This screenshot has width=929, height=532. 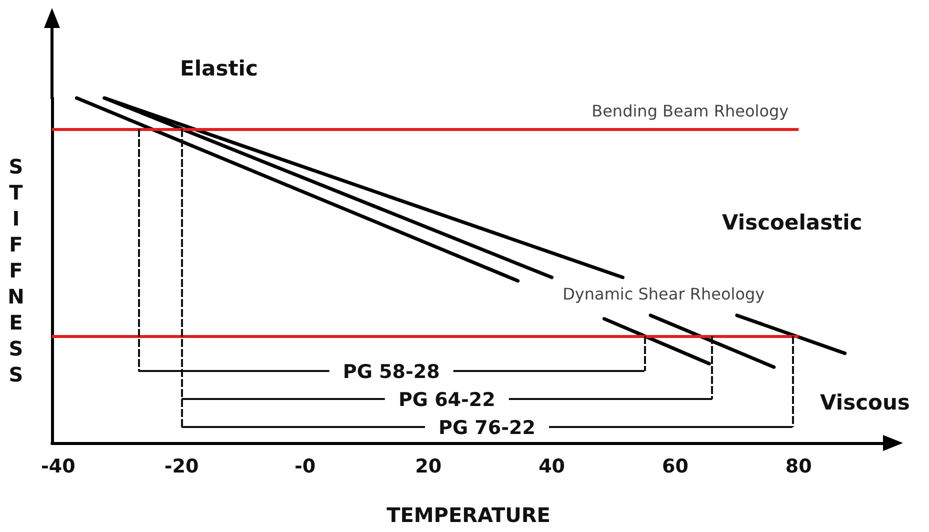 I want to click on bracket: PG 58-28, so click(x=391, y=372).